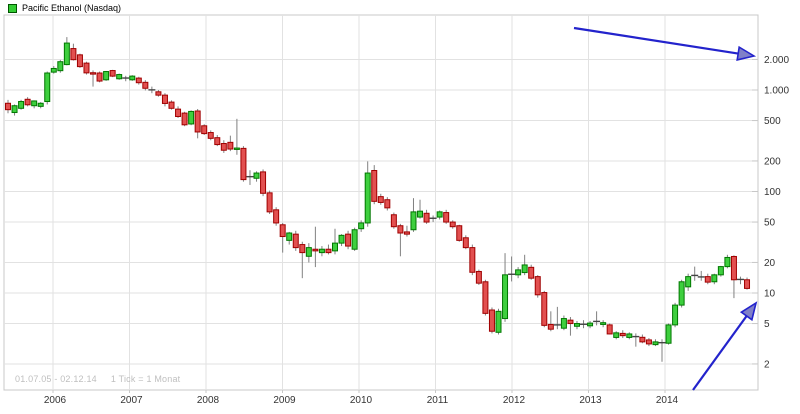 Image resolution: width=800 pixels, height=414 pixels. Describe the element at coordinates (104, 379) in the screenshot. I see `chart-range-note: 01.07.05 - 02.12.14 1 Tick = 1 Monat` at that location.